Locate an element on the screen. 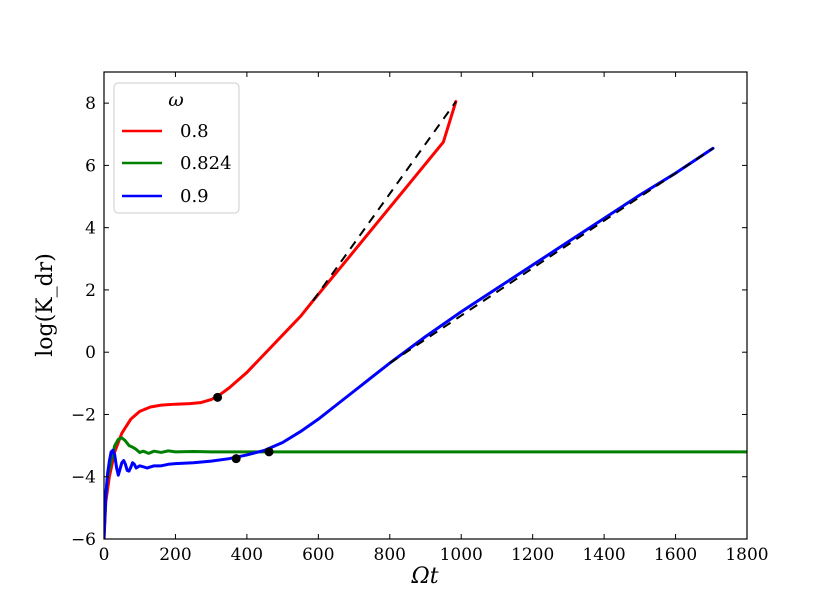 Image resolution: width=830 pixels, height=604 pixels. y-tick-label: 2 is located at coordinates (90, 291).